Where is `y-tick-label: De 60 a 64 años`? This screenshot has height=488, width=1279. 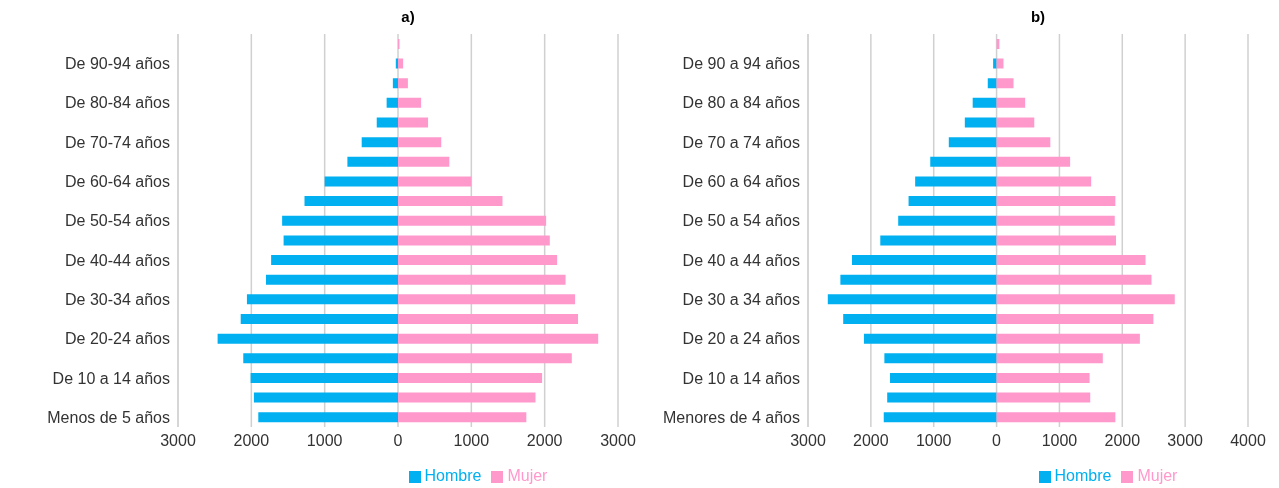 y-tick-label: De 60 a 64 años is located at coordinates (741, 182).